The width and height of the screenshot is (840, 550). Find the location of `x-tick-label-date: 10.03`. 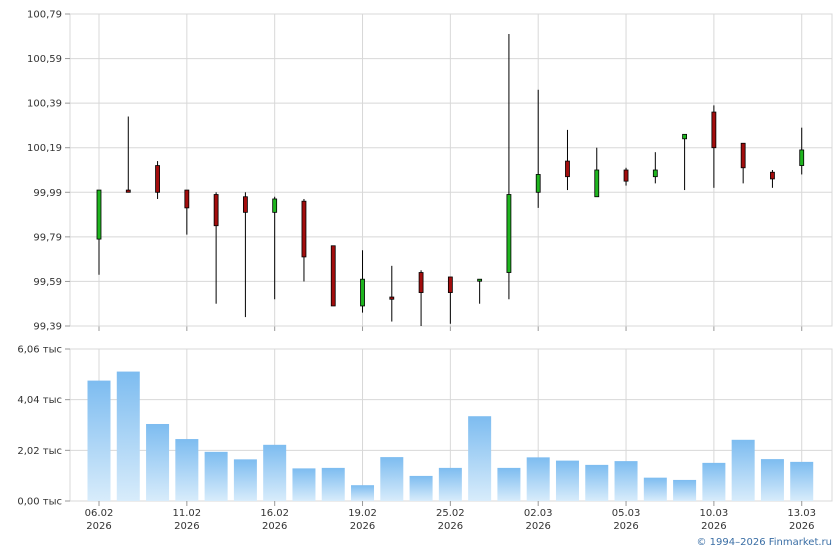

x-tick-label-date: 10.03 is located at coordinates (714, 513).